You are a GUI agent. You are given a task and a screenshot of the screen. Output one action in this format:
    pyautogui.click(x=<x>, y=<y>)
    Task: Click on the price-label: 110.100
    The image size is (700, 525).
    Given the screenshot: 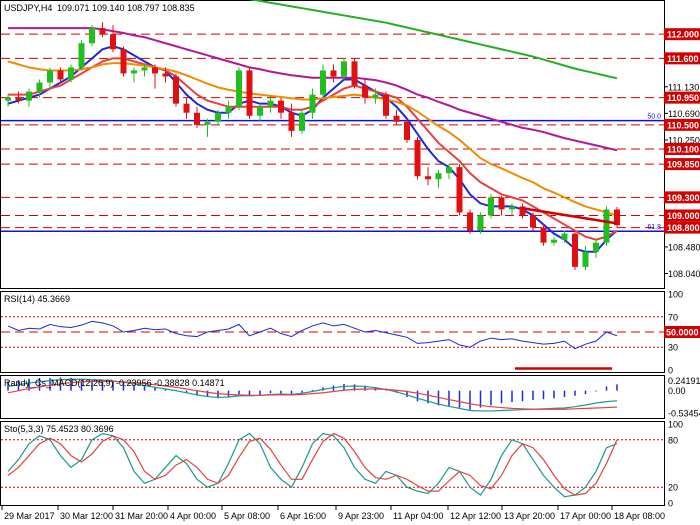 What is the action you would take?
    pyautogui.click(x=683, y=150)
    